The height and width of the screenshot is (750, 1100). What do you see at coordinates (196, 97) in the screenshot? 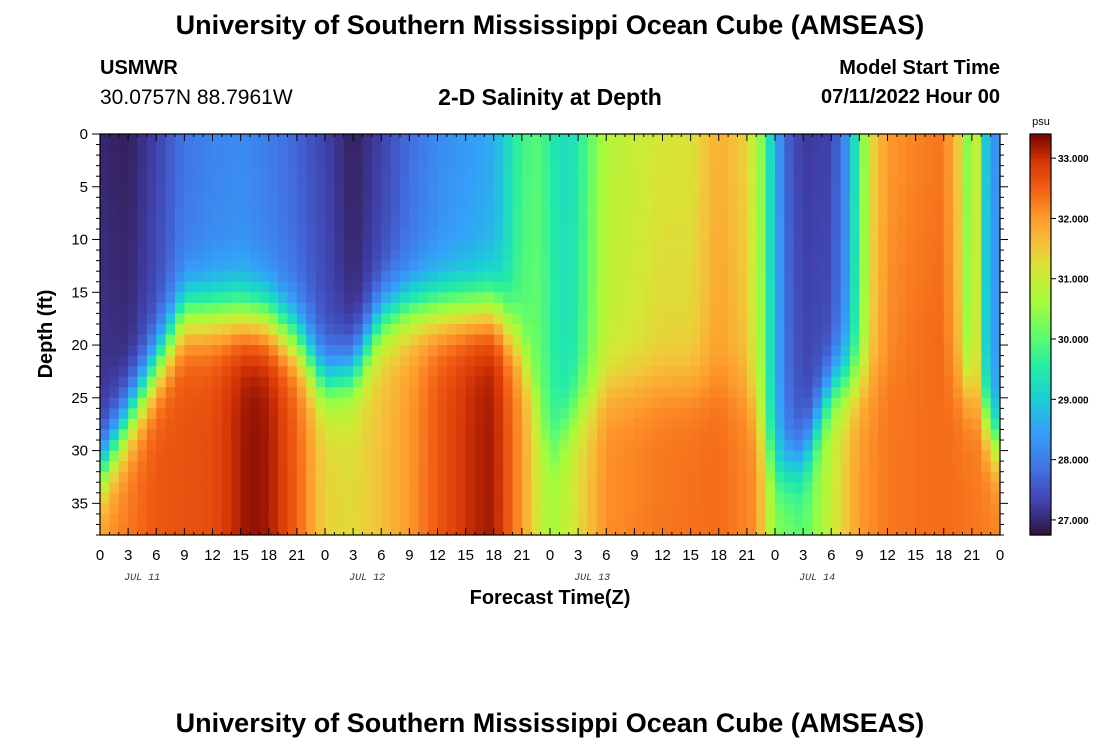
I see `station-coordinates: 30.0757N 88.7961W` at bounding box center [196, 97].